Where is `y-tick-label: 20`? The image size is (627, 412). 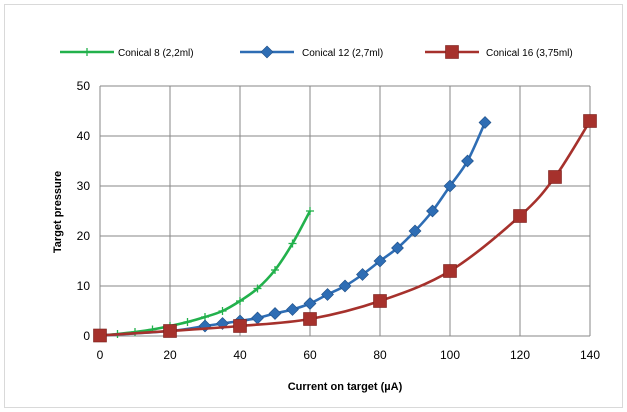 y-tick-label: 20 is located at coordinates (84, 236).